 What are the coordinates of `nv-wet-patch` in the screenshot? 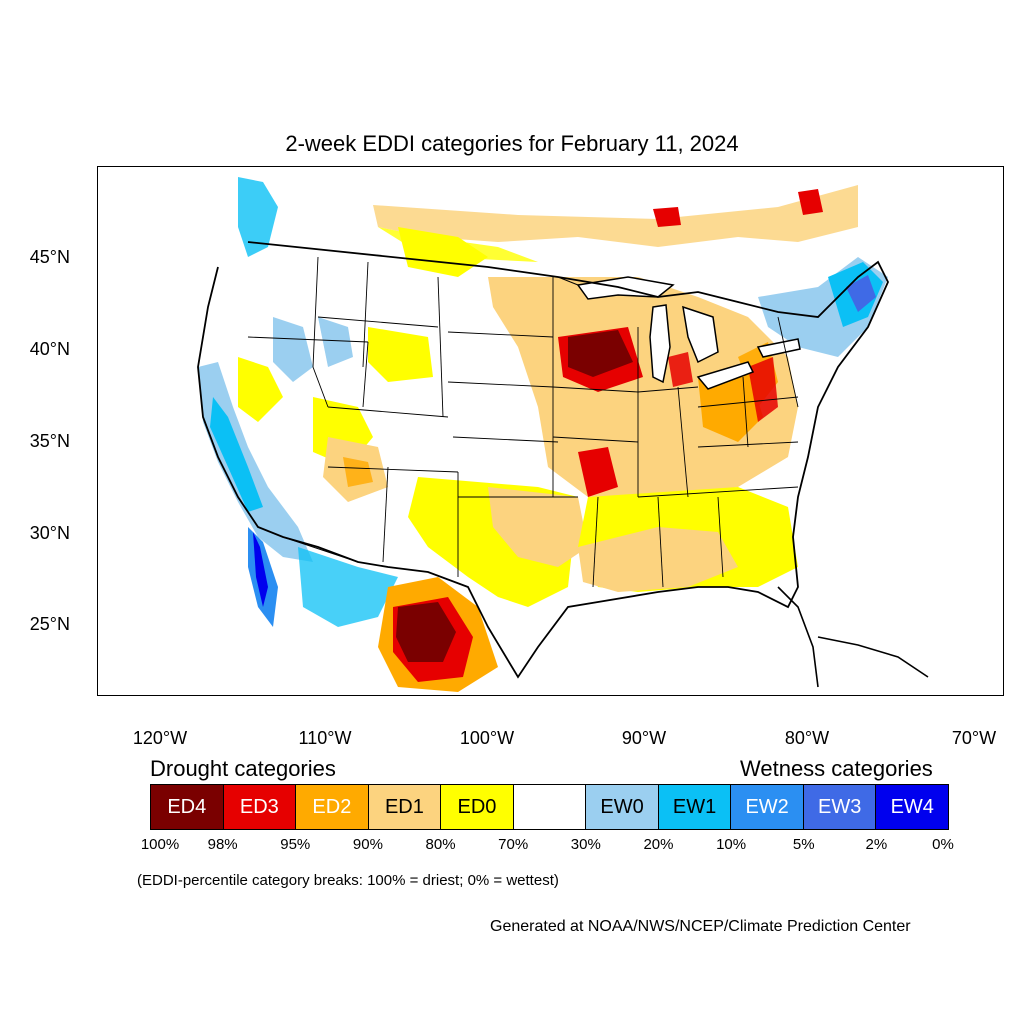 It's located at (293, 349).